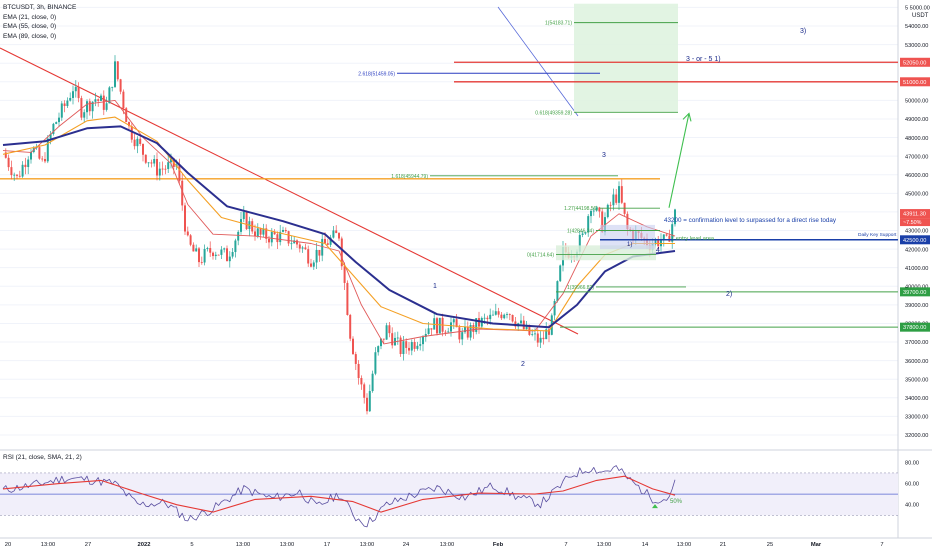 This screenshot has height=550, width=932. I want to click on price-tick-label: 53000.00, so click(916, 46).